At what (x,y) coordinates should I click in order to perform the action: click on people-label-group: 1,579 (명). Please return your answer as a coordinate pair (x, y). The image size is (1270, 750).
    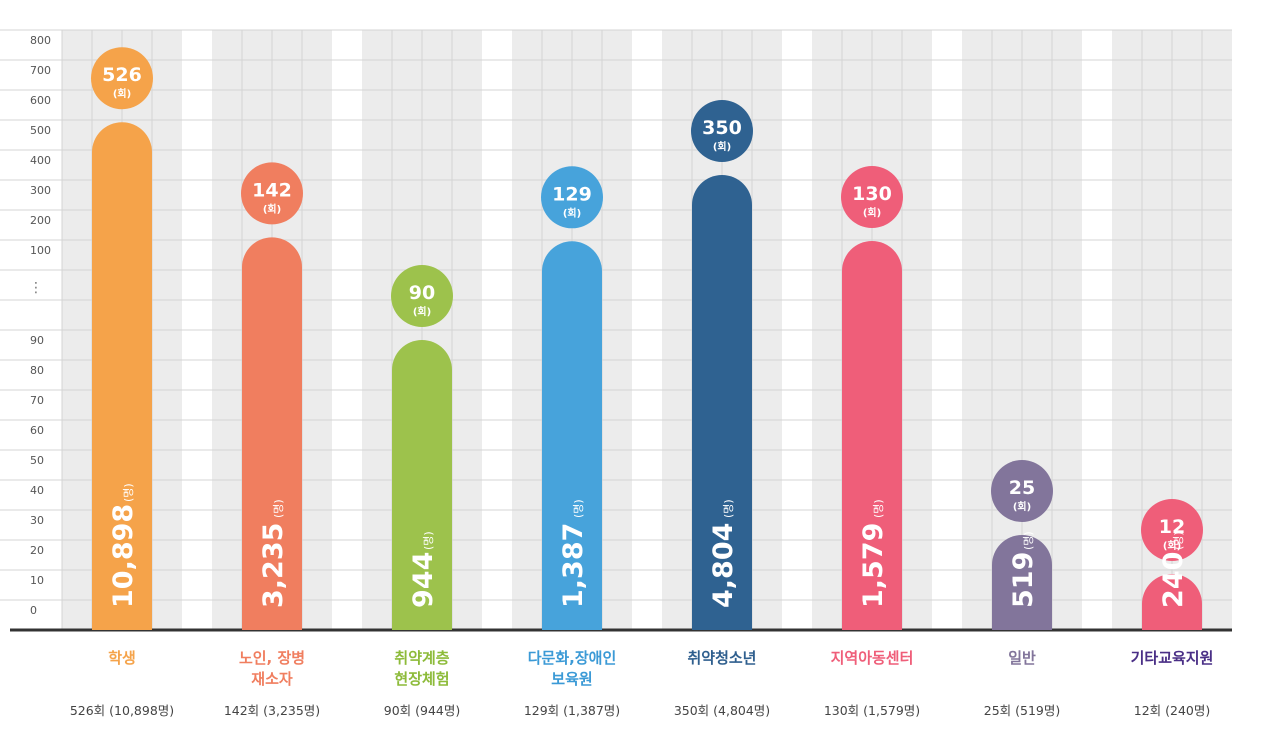
    Looking at the image, I should click on (873, 553).